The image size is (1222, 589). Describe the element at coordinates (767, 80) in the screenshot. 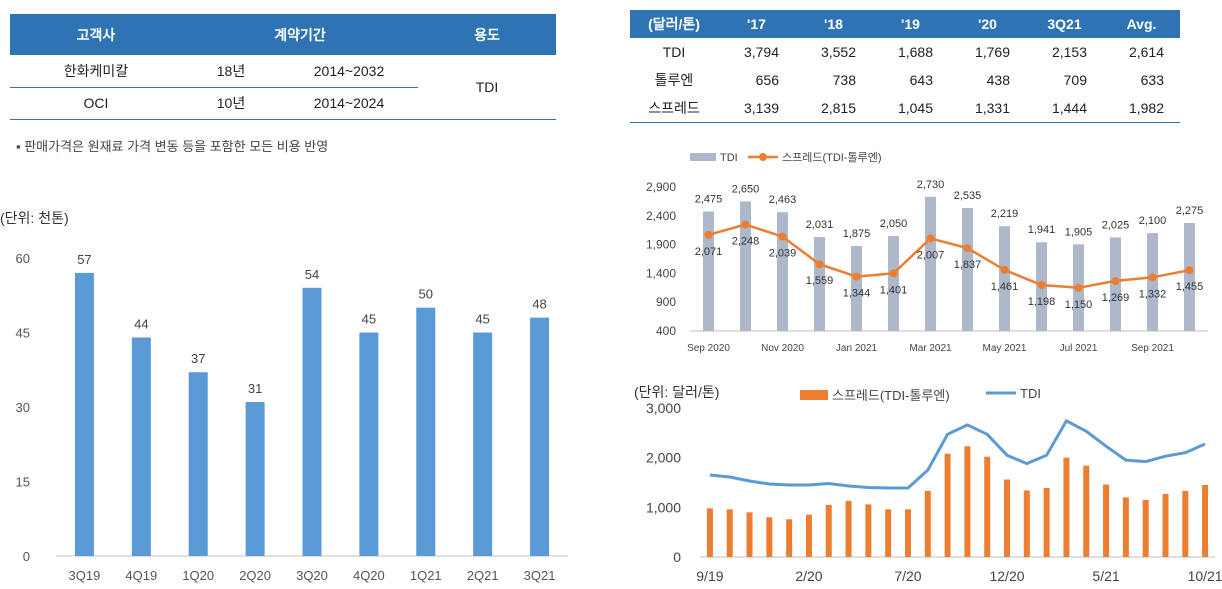

I see `table-cell: 656` at that location.